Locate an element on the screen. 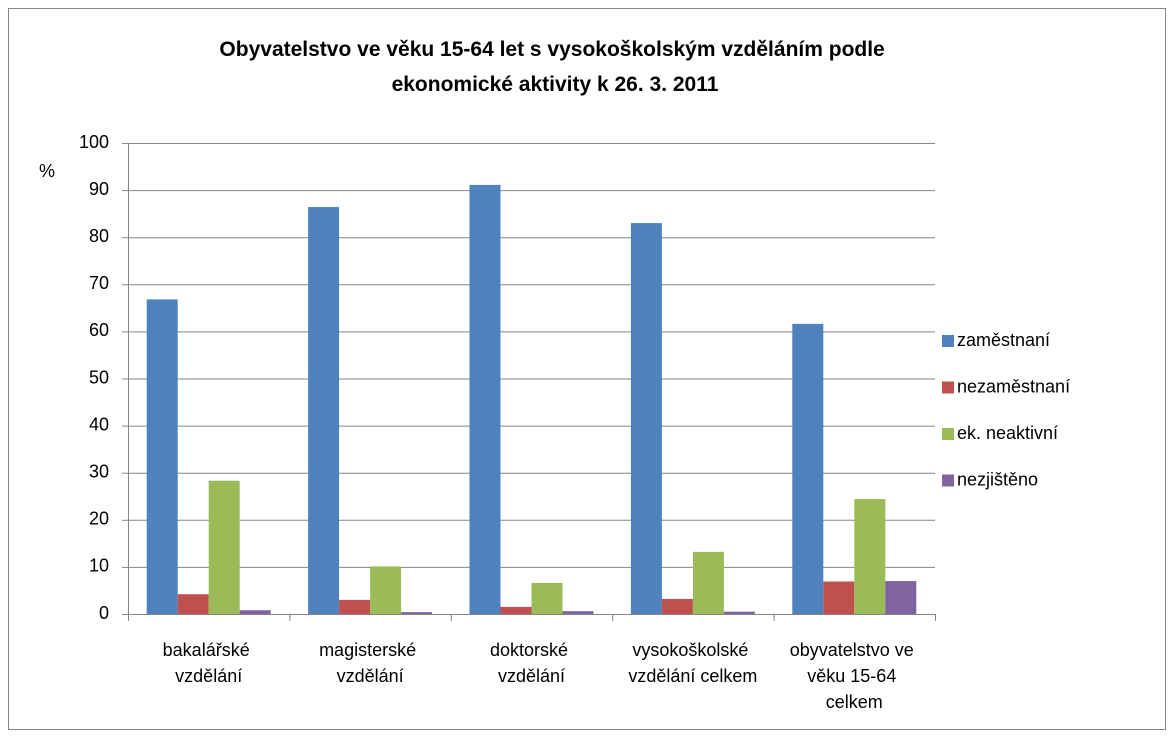  x-tick-label: magisterské vzdělání is located at coordinates (370, 663).